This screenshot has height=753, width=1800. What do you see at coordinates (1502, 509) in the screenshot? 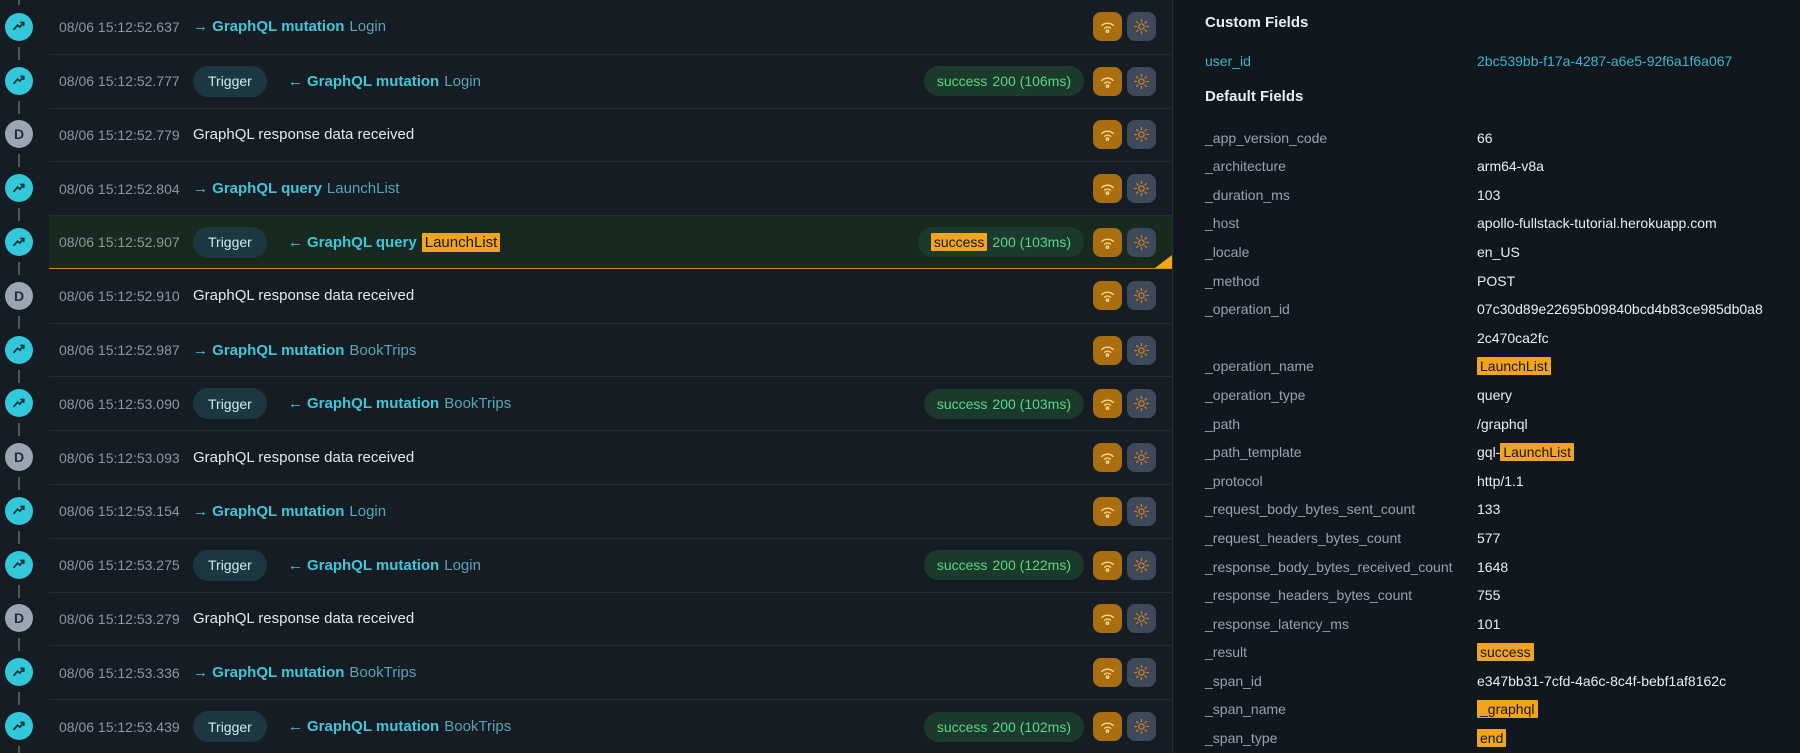
I see `field-row: _request_body_bytes_sent_count 133` at bounding box center [1502, 509].